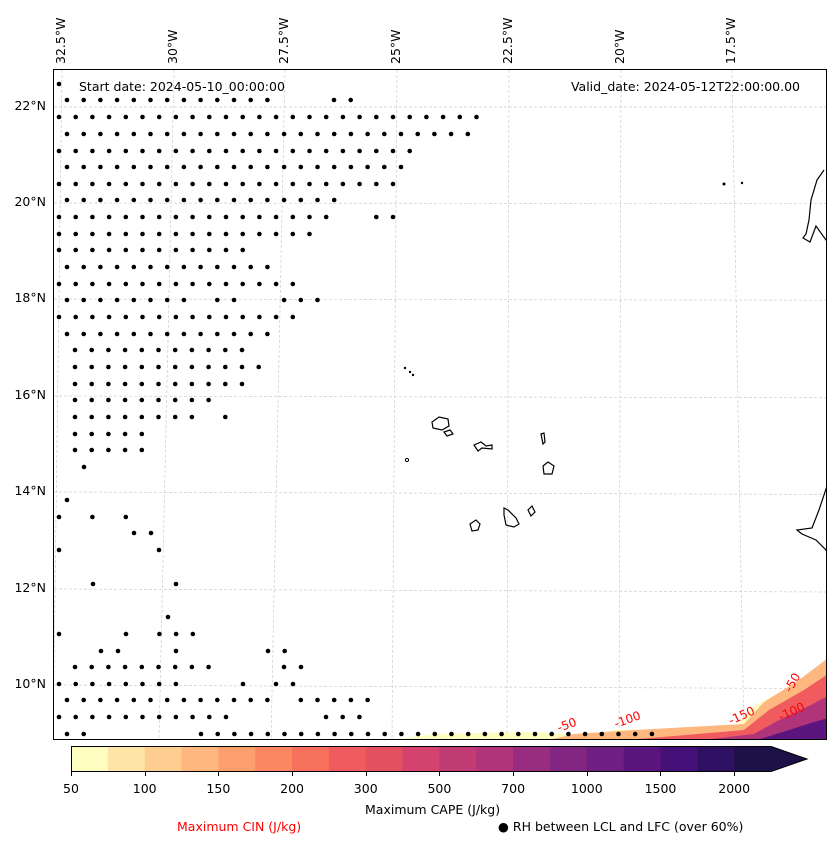  What do you see at coordinates (628, 826) in the screenshot?
I see `rh-legend-label: RH between LCL and LFC (over 60%)` at bounding box center [628, 826].